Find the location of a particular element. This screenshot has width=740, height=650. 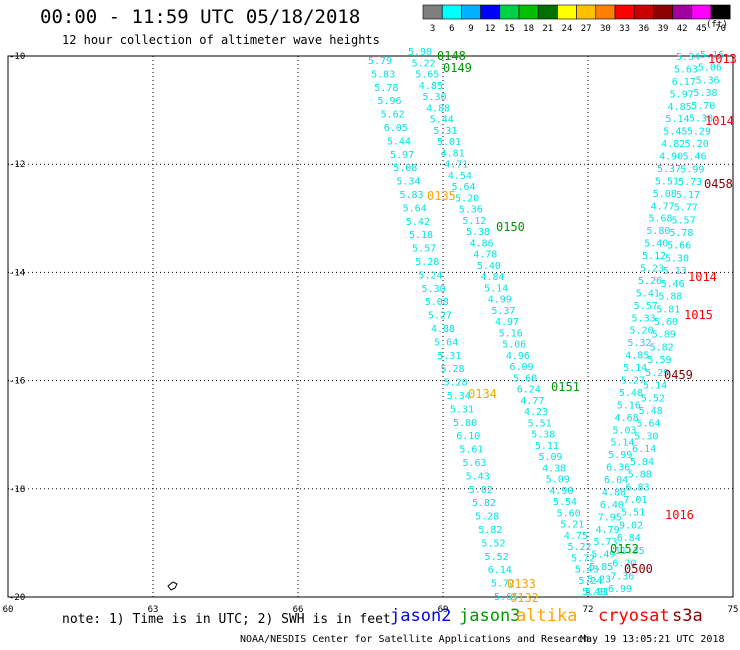

swh-value: 5.78 is located at coordinates (681, 233).